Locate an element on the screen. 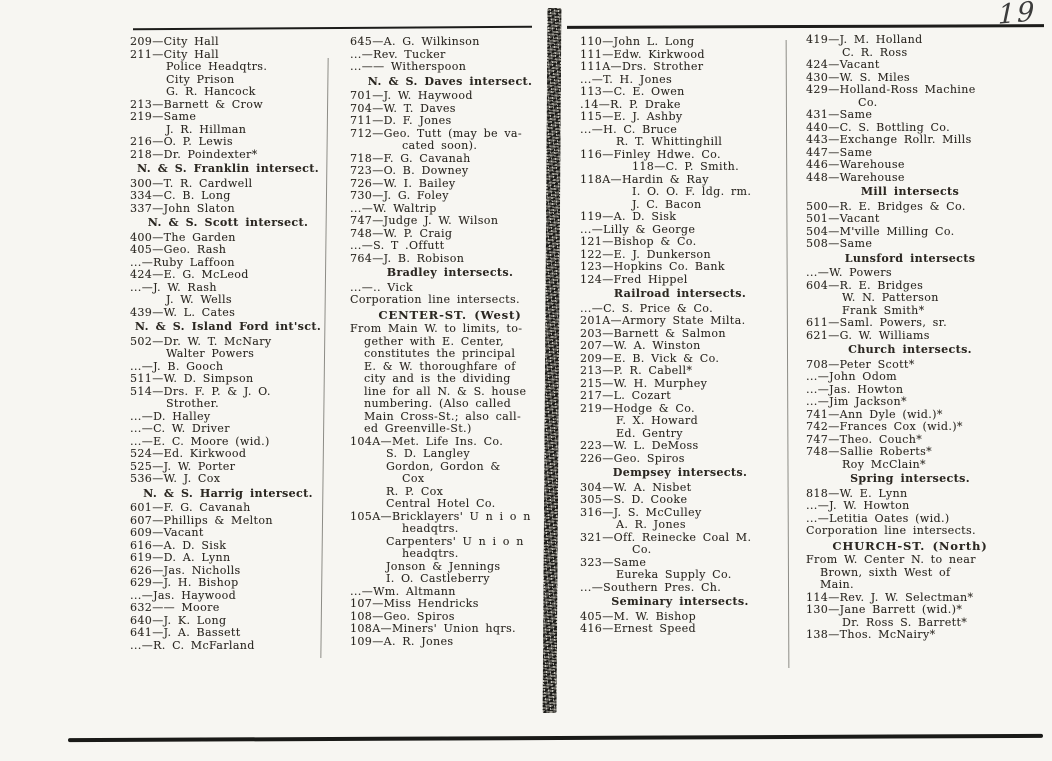  directory-line: Jonson & Jennings is located at coordinates (443, 566).